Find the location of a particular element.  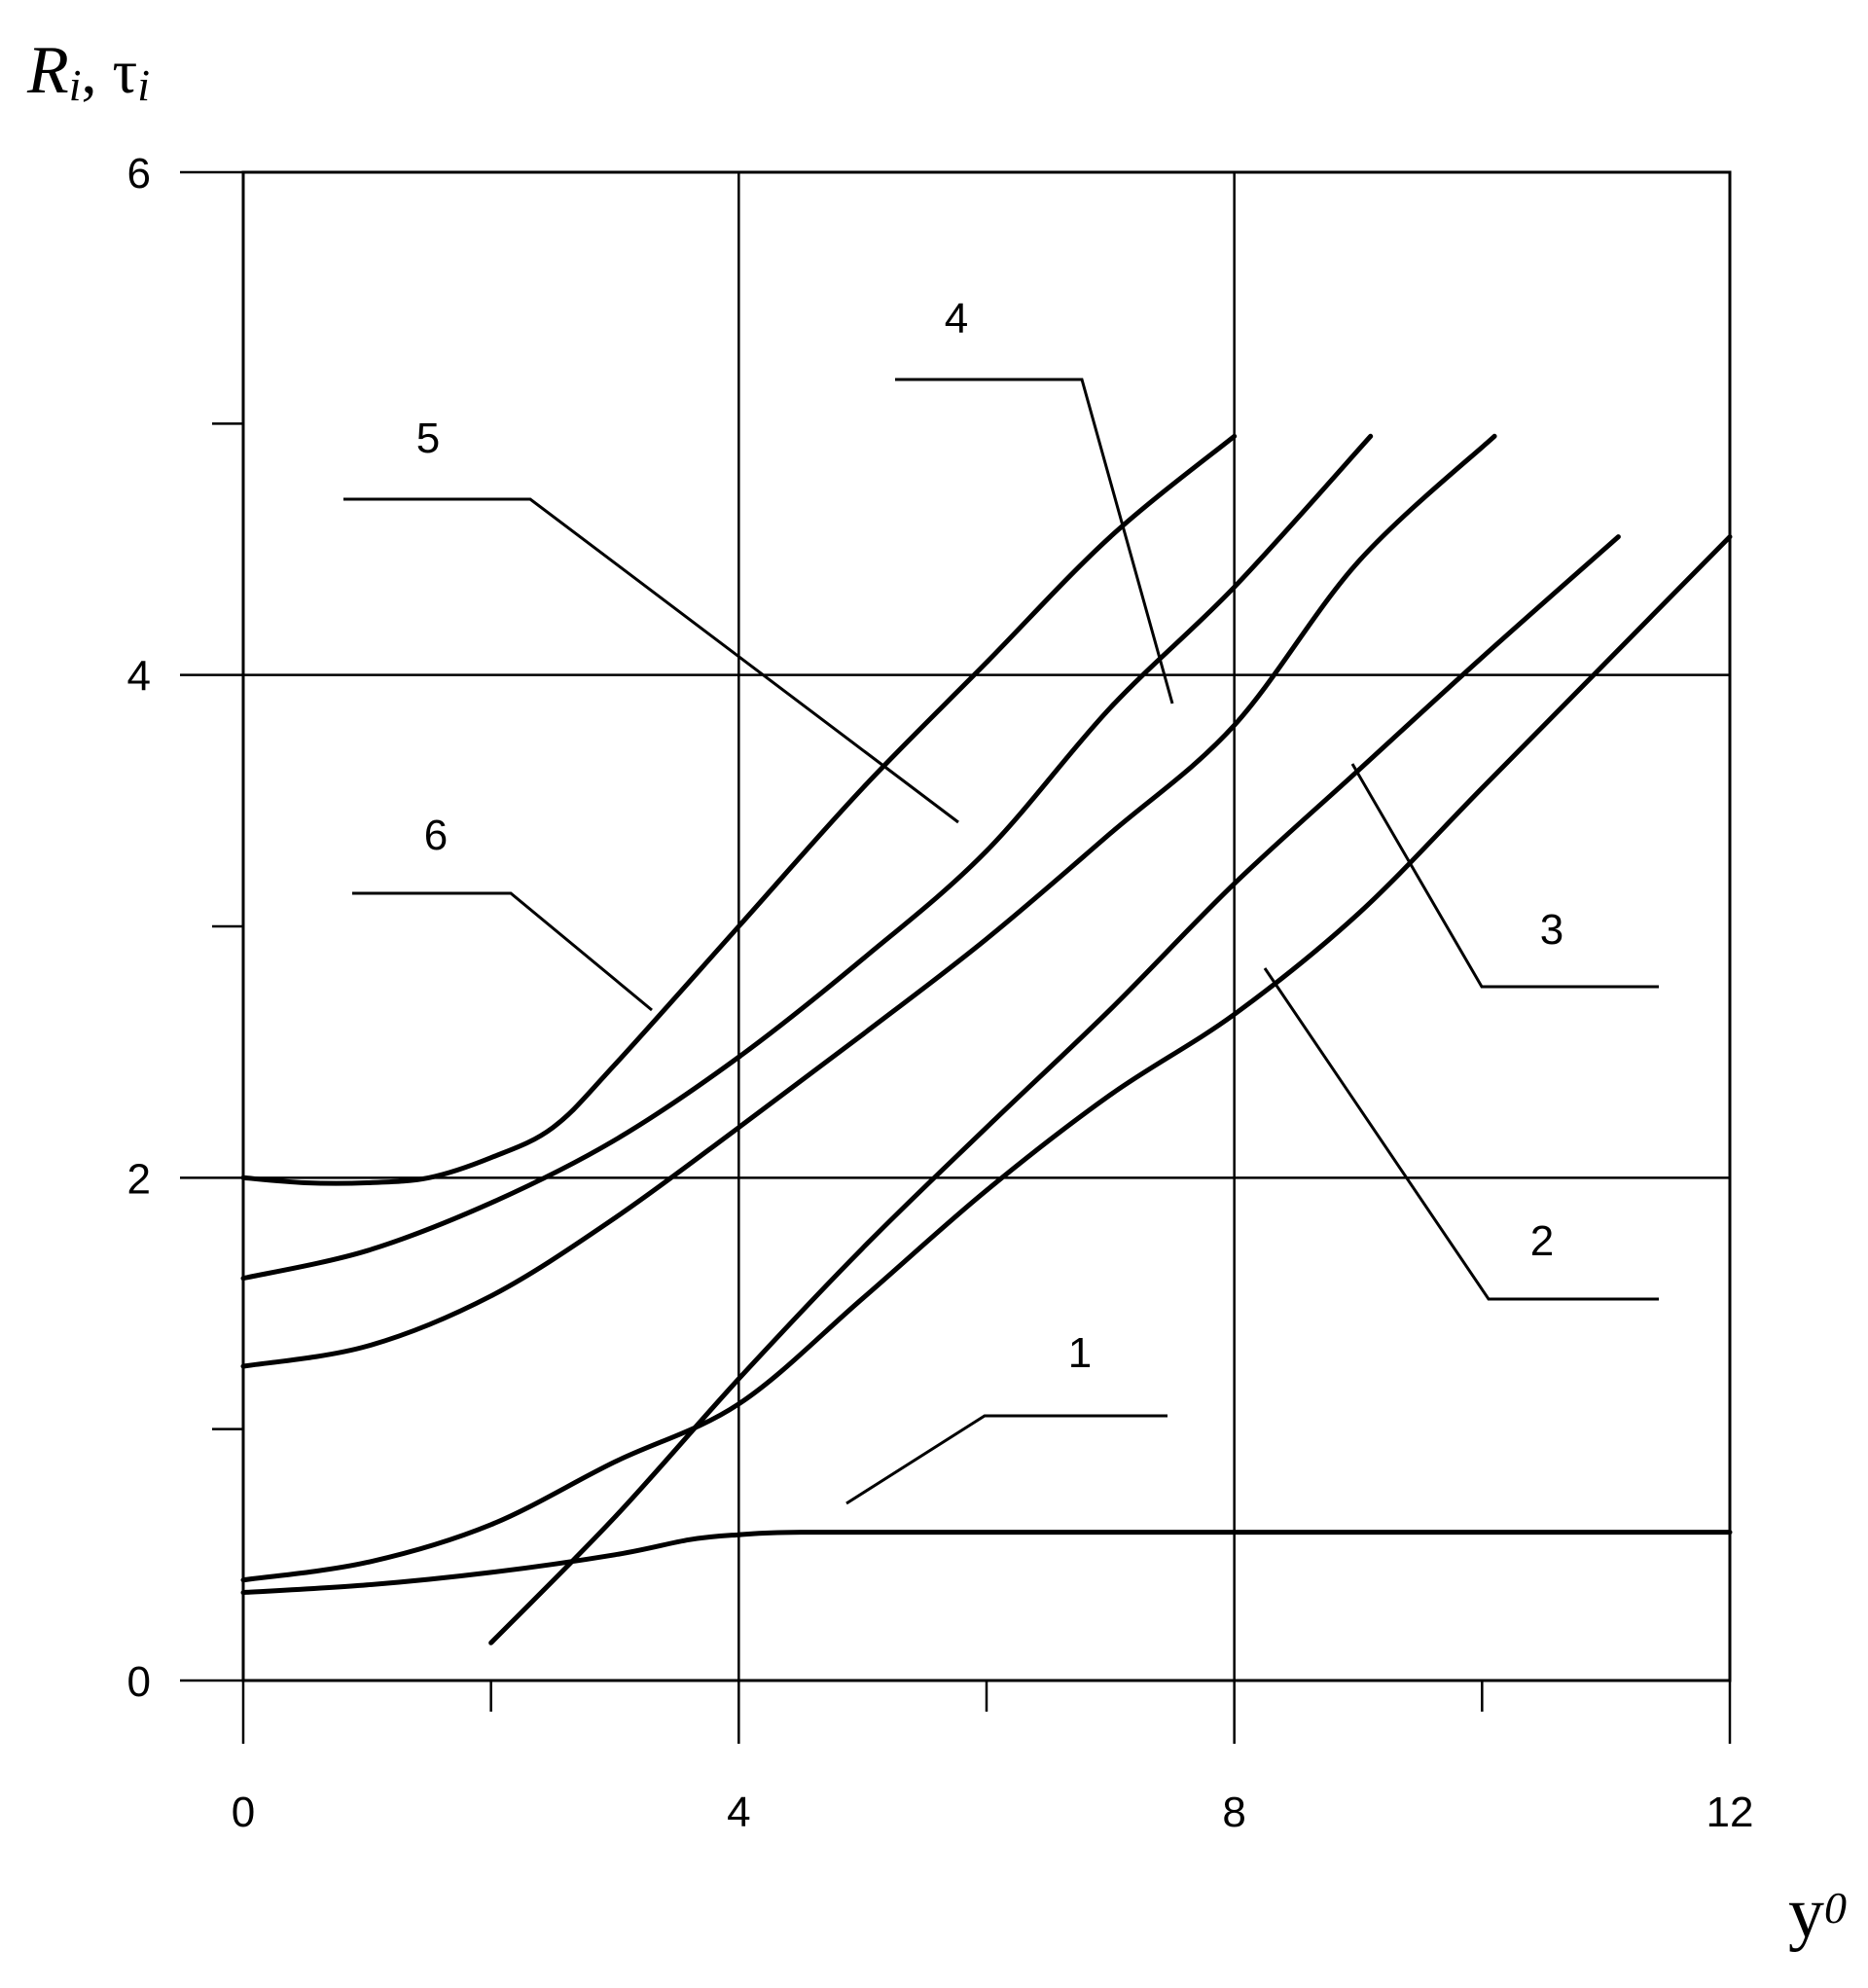

x-tick-label: 8 is located at coordinates (1233, 1812).